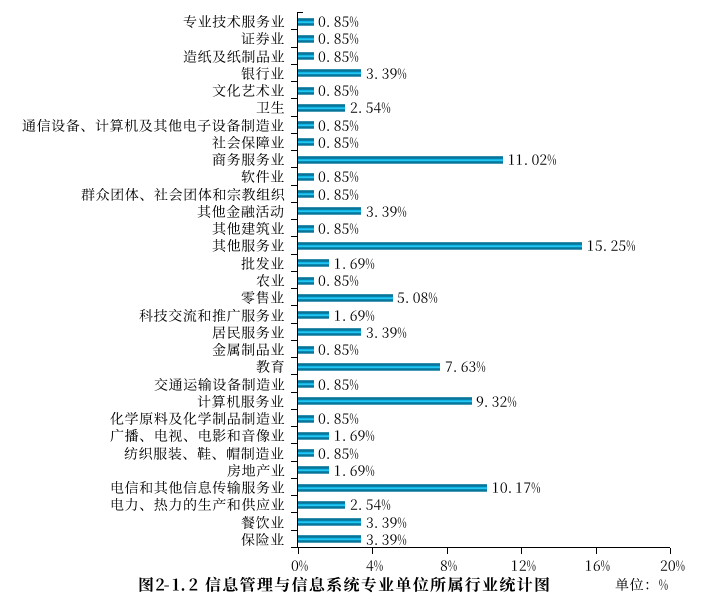 This screenshot has height=601, width=705. I want to click on chart-title, so click(346, 584).